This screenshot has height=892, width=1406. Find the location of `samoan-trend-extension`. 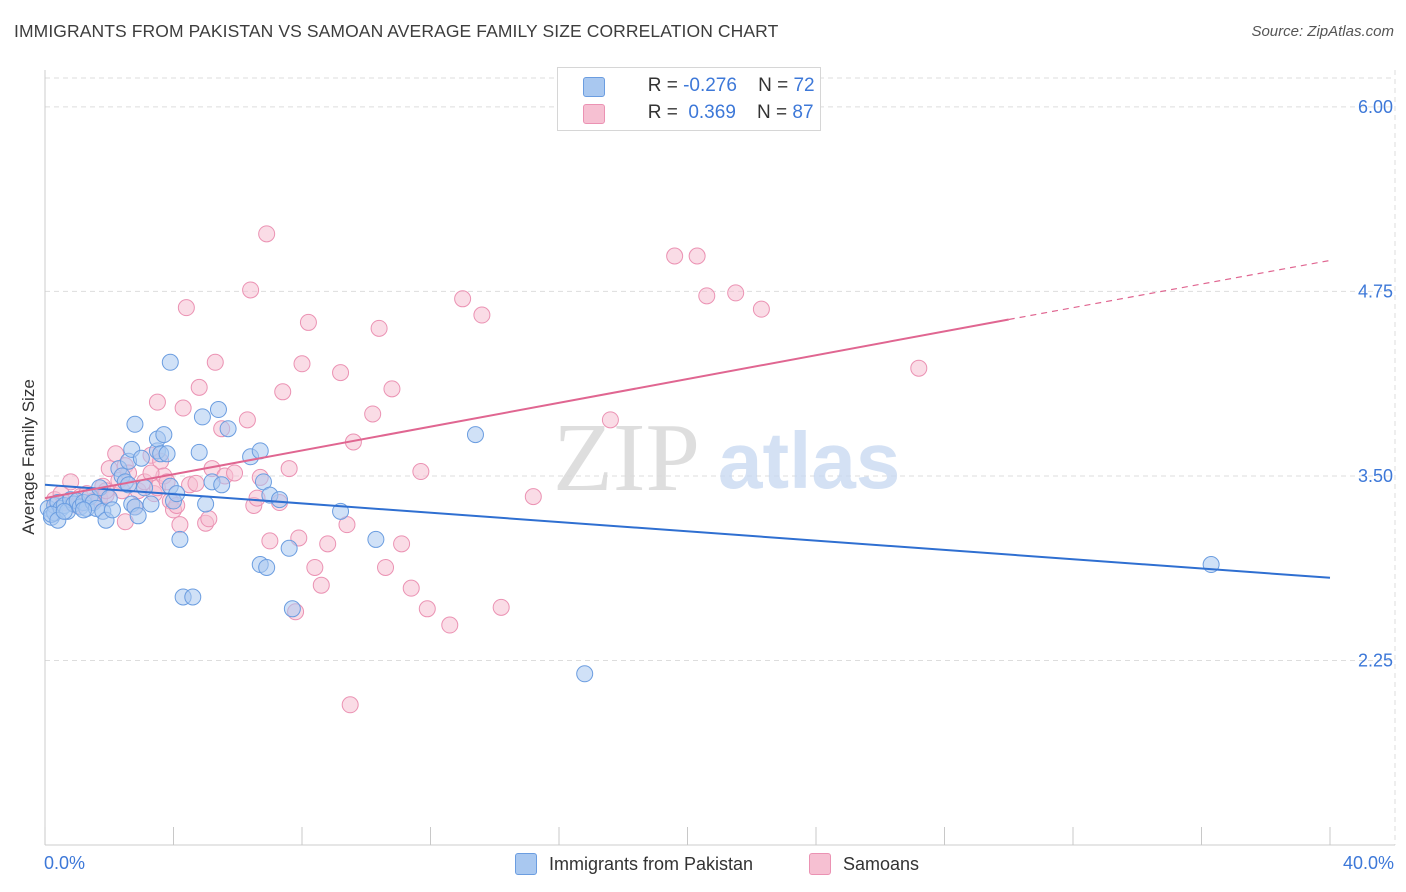

samoan-trend-extension is located at coordinates (1169, 290).